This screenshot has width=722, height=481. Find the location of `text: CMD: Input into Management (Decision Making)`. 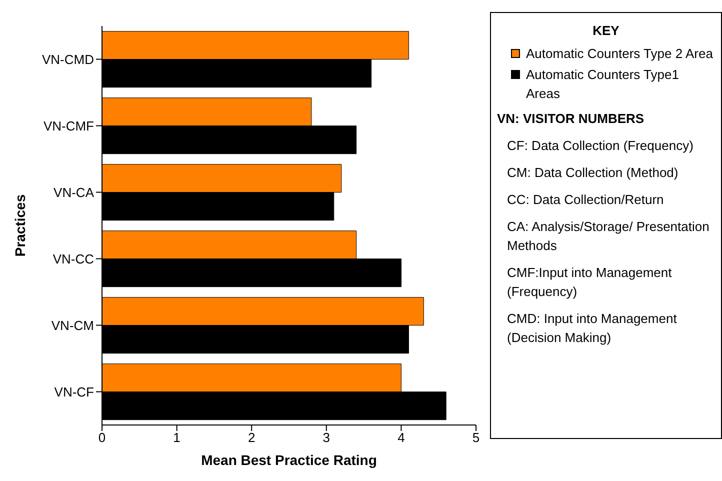

text: CMD: Input into Management (Decision Making) is located at coordinates (592, 328).